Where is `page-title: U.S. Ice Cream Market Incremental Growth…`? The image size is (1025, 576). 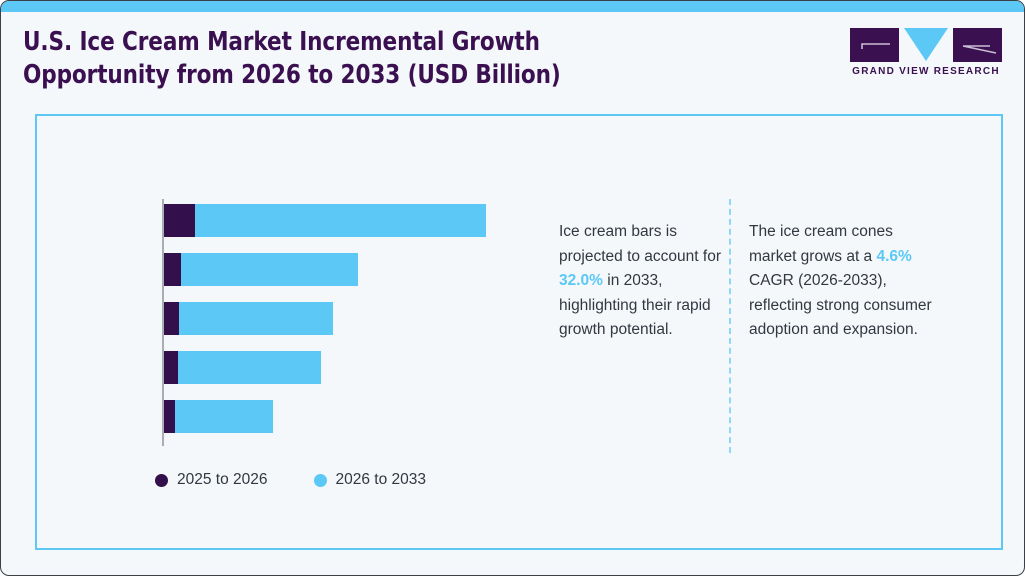 page-title: U.S. Ice Cream Market Incremental Growth… is located at coordinates (352, 59).